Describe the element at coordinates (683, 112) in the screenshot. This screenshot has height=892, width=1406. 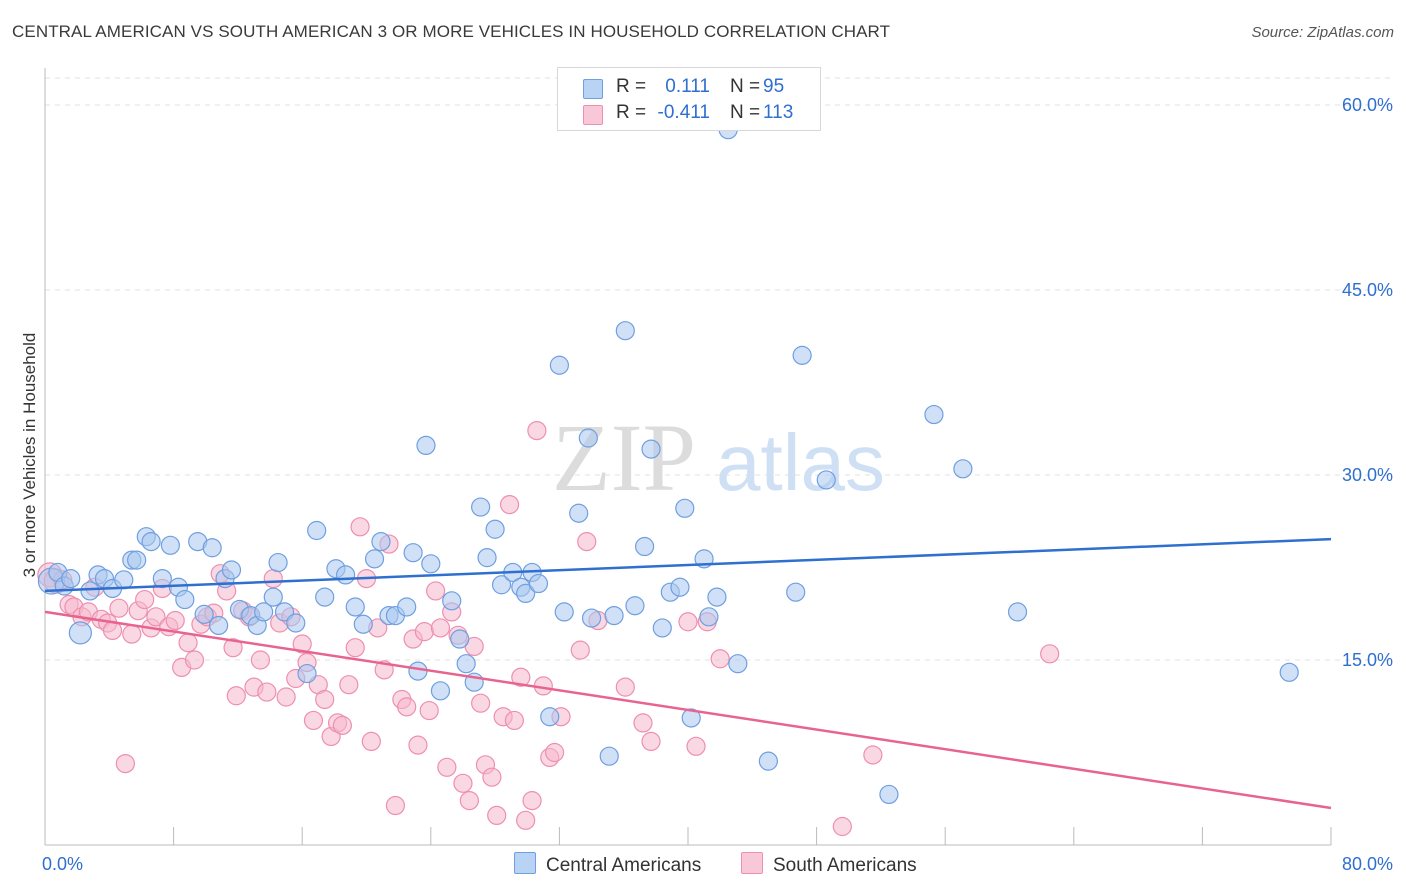
I see `legend-r-value: -0.411` at that location.